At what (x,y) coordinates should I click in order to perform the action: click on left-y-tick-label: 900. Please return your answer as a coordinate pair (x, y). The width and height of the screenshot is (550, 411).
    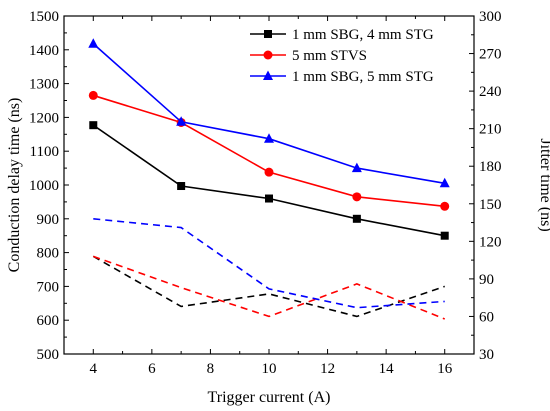
    Looking at the image, I should click on (48, 220).